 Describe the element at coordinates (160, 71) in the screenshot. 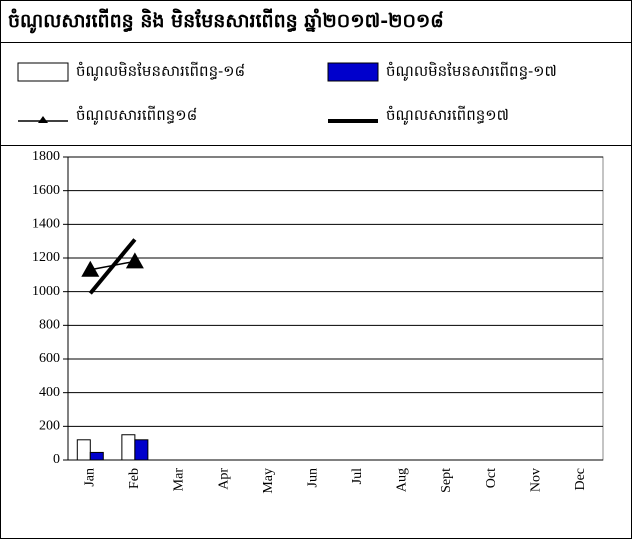

I see `legend-label: ចំណូលមិនមែនសារពើពន្ធ-១៨` at that location.